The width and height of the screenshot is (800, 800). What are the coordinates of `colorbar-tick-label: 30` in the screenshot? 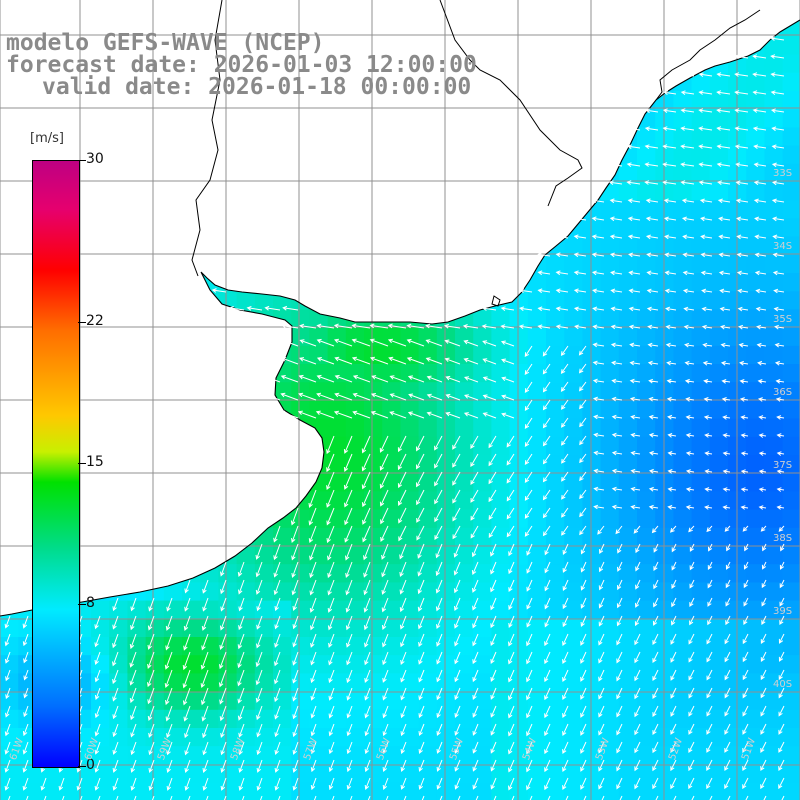 It's located at (95, 159).